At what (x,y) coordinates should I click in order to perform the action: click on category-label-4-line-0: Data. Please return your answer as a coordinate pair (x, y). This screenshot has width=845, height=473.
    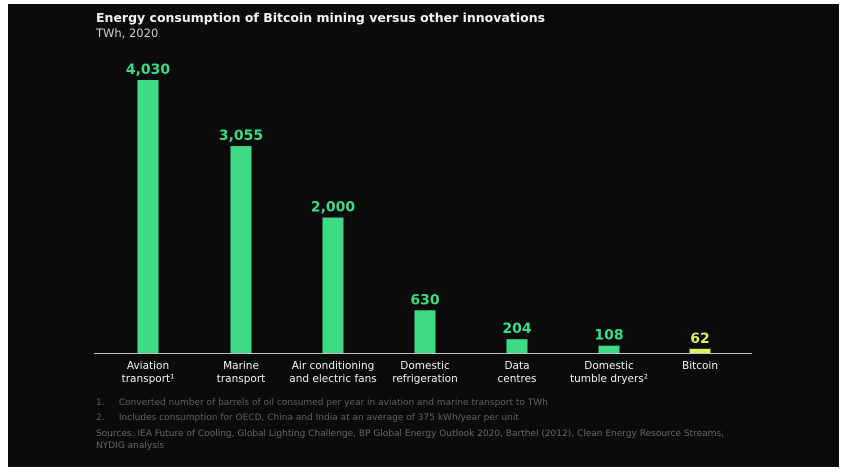
    Looking at the image, I should click on (516, 366).